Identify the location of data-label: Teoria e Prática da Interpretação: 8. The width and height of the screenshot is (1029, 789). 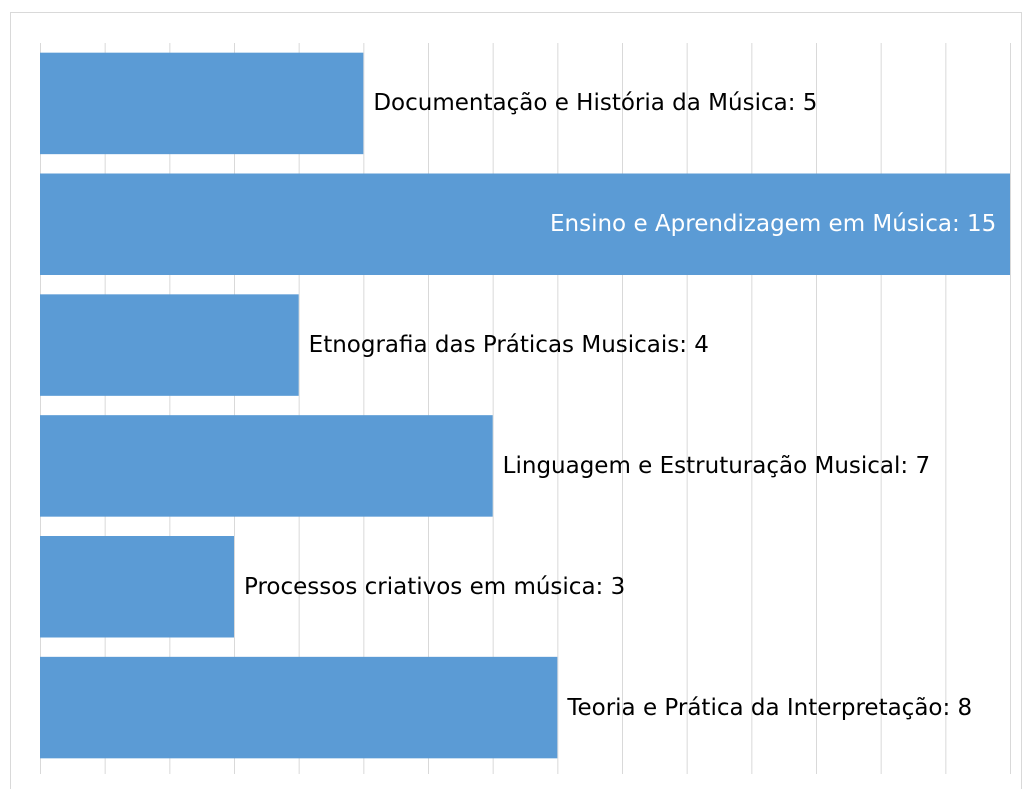
(770, 707).